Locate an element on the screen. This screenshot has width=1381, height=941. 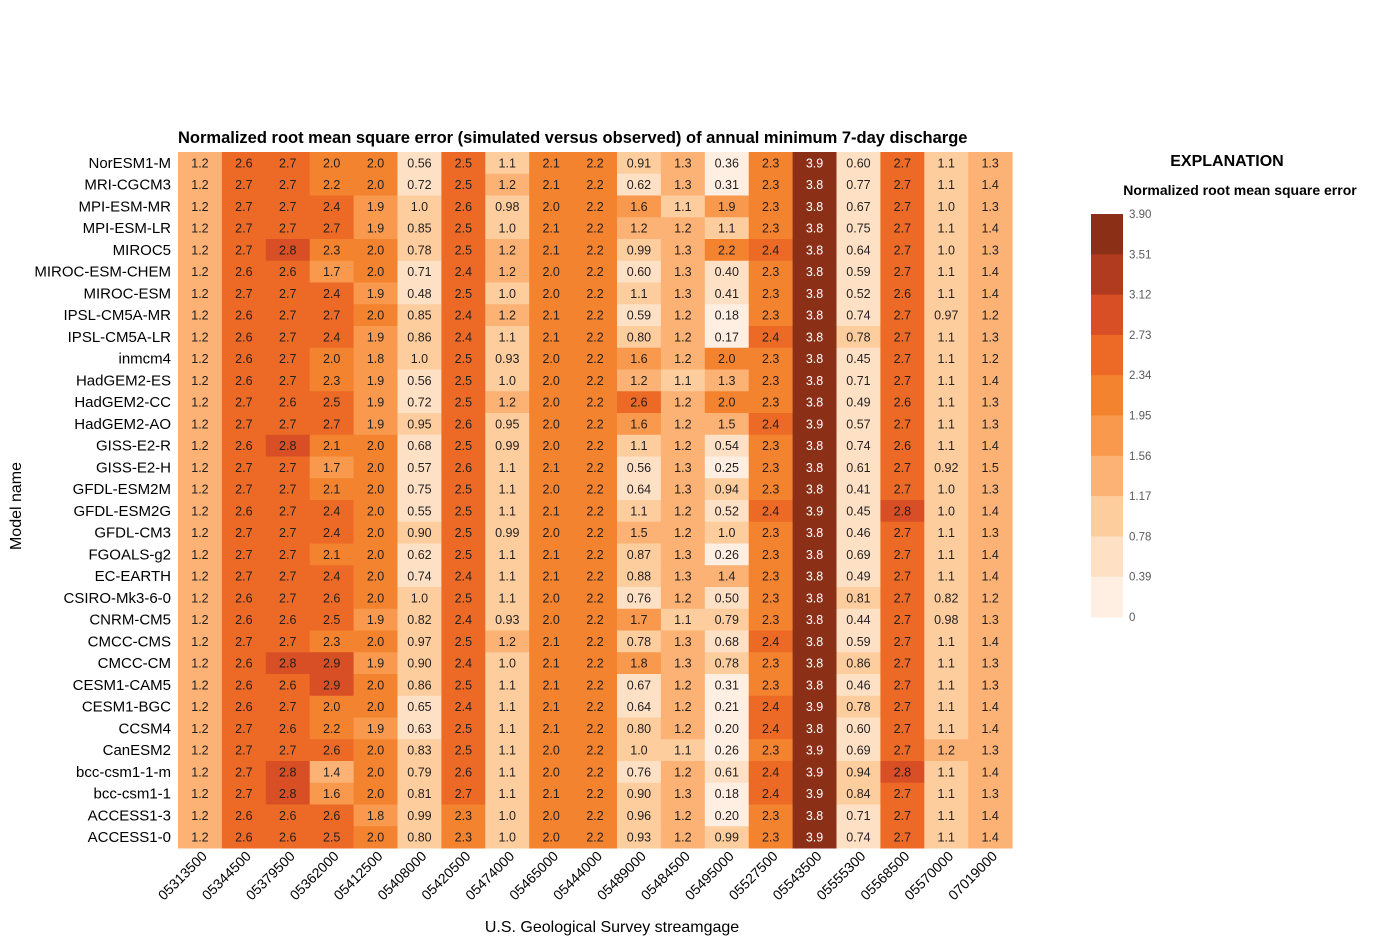
cell-value-label: 1.0 is located at coordinates (726, 533).